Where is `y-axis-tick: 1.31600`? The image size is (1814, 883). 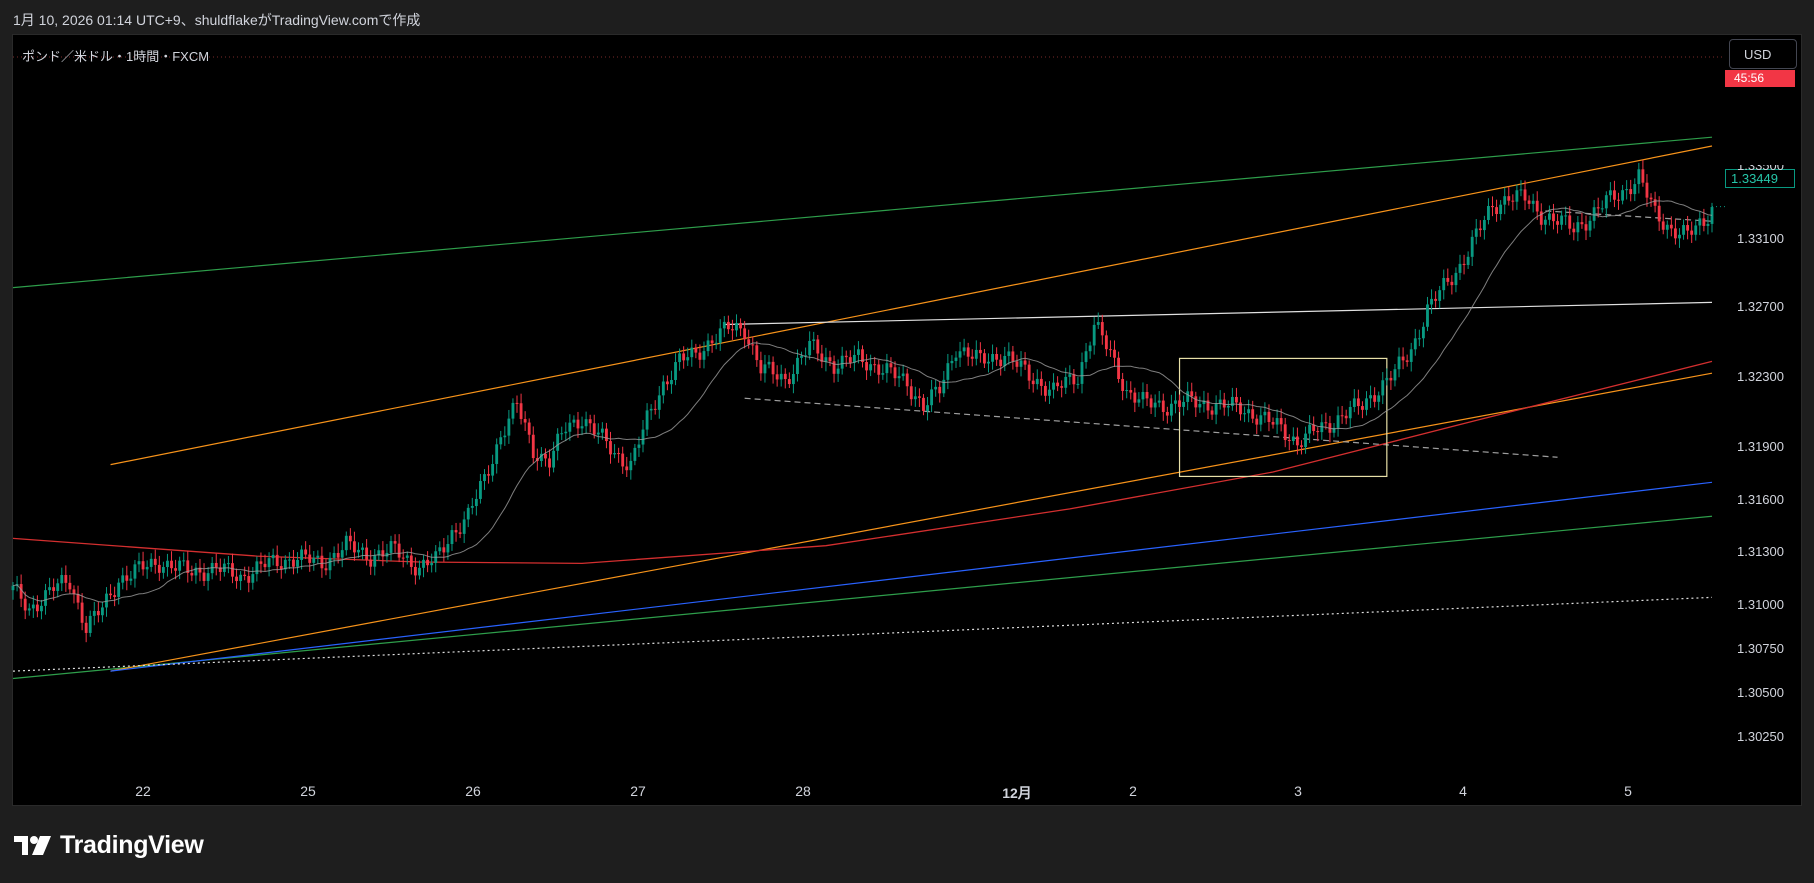 y-axis-tick: 1.31600 is located at coordinates (1760, 499).